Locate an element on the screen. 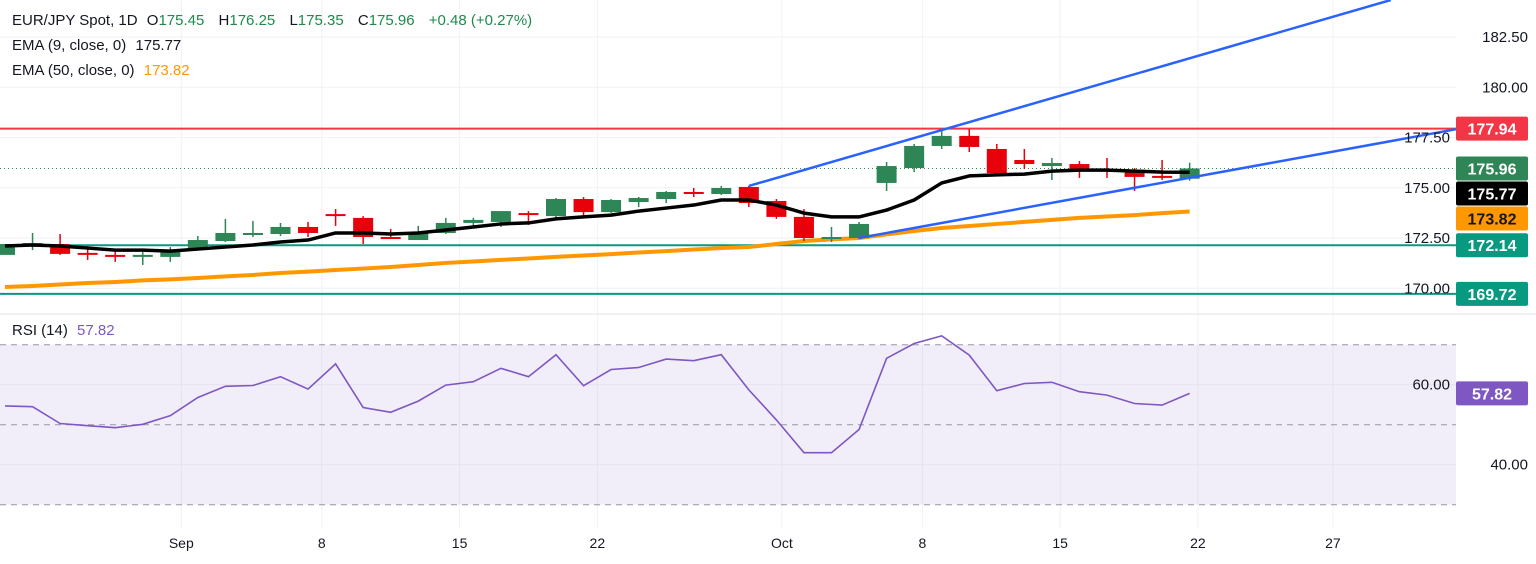  ema9-value: 175.77 is located at coordinates (158, 45).